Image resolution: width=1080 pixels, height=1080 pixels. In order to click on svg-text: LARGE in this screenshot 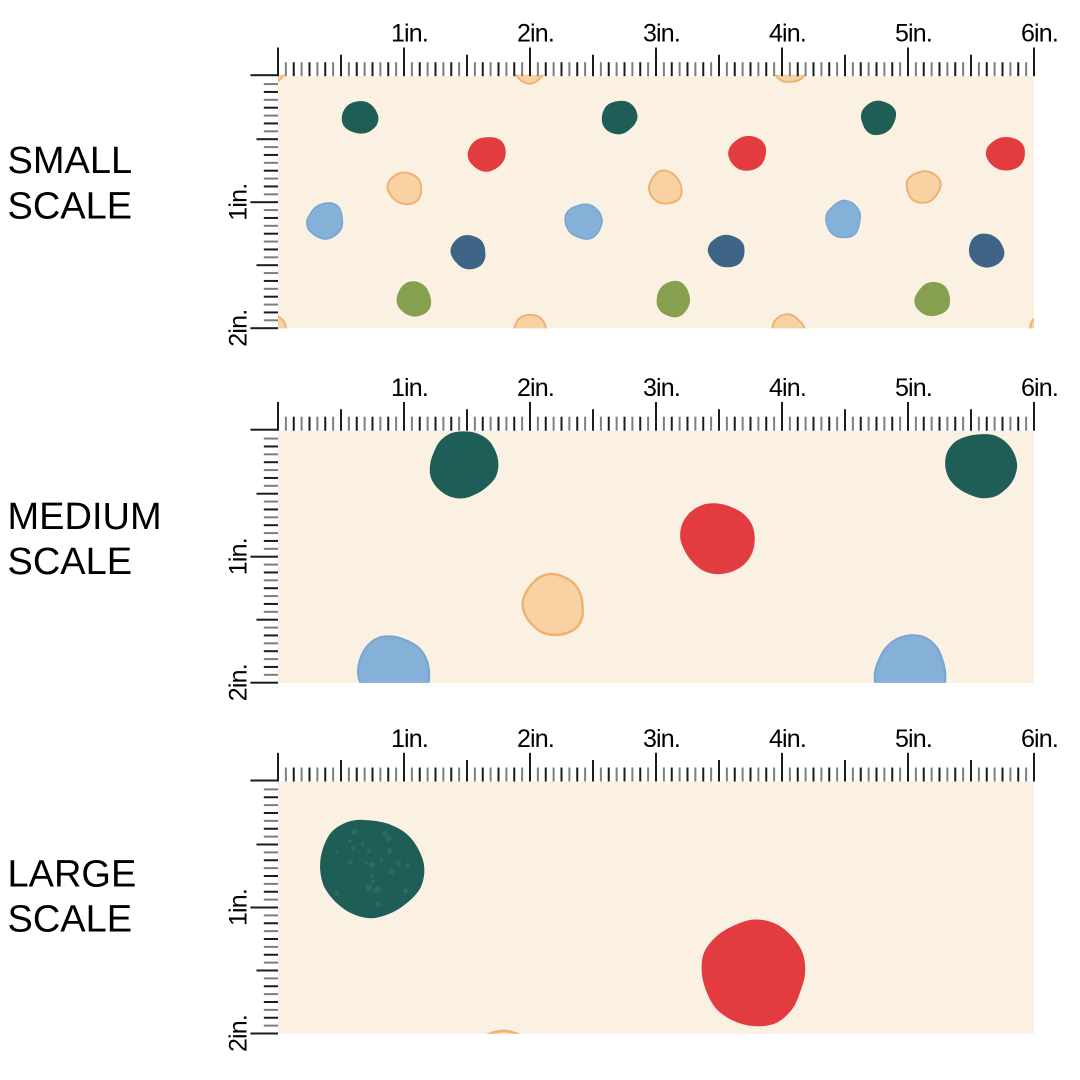, I will do `click(72, 875)`.